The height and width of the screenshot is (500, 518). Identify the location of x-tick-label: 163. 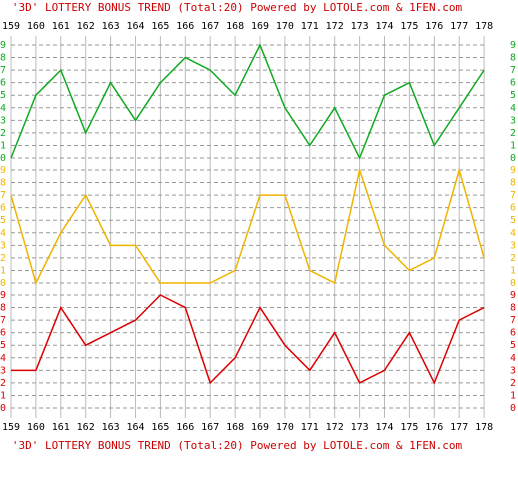
(111, 26).